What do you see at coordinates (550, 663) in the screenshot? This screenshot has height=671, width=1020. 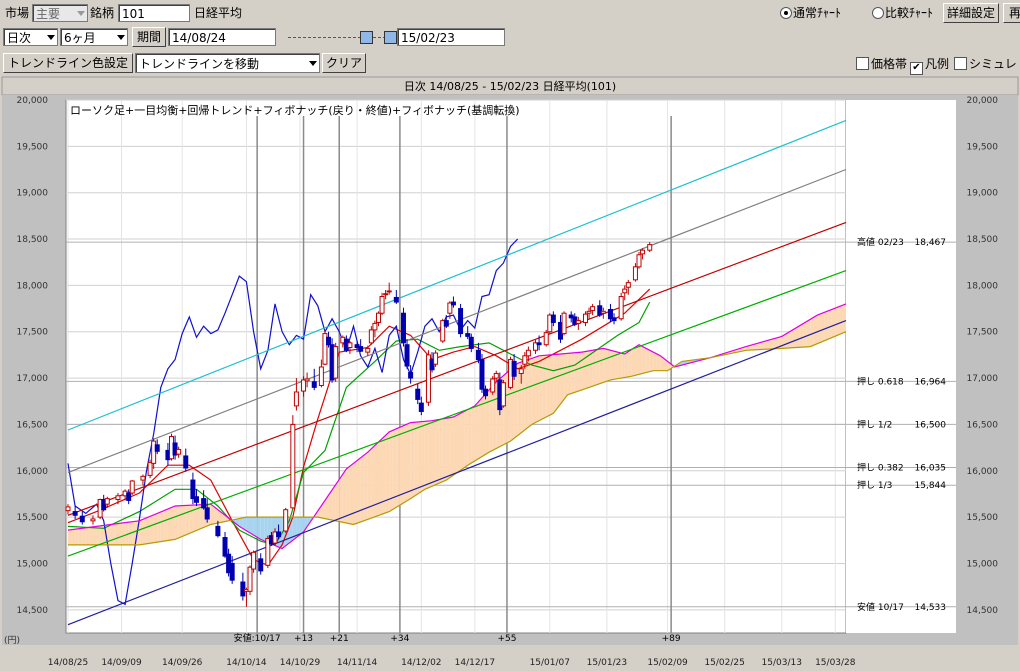 I see `x-tick-label: 15/01/07` at bounding box center [550, 663].